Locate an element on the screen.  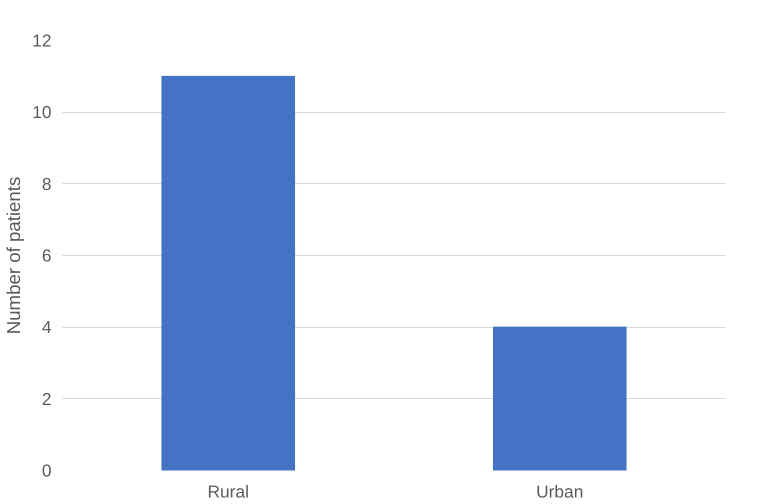
x-tick-label: Rural is located at coordinates (228, 492).